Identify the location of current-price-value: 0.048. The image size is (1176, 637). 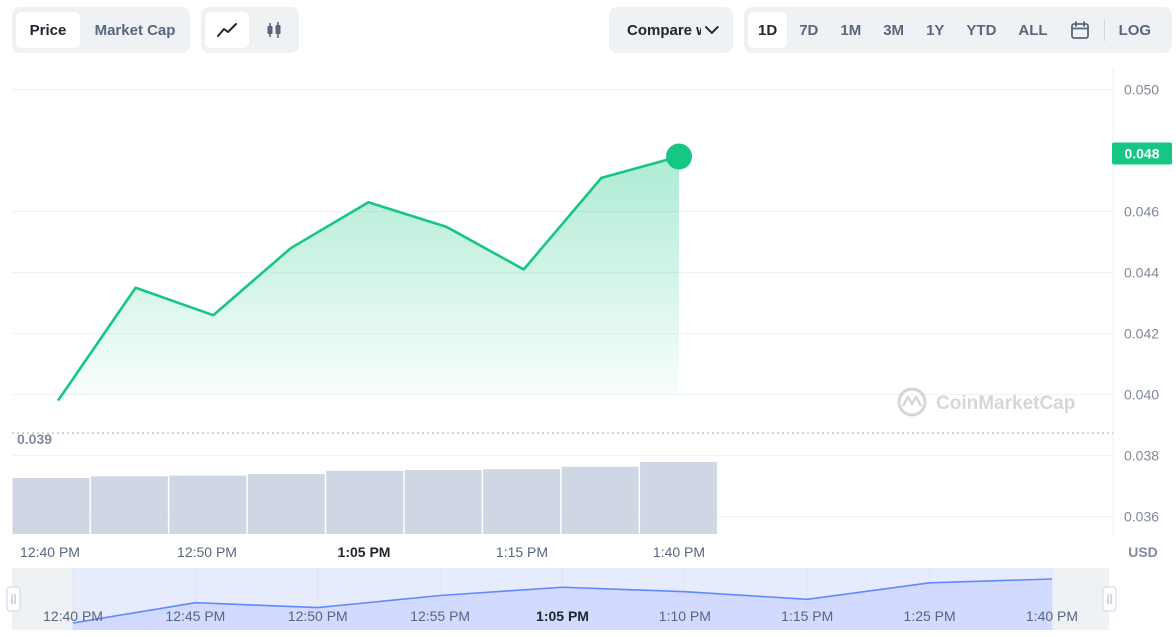
(1141, 153).